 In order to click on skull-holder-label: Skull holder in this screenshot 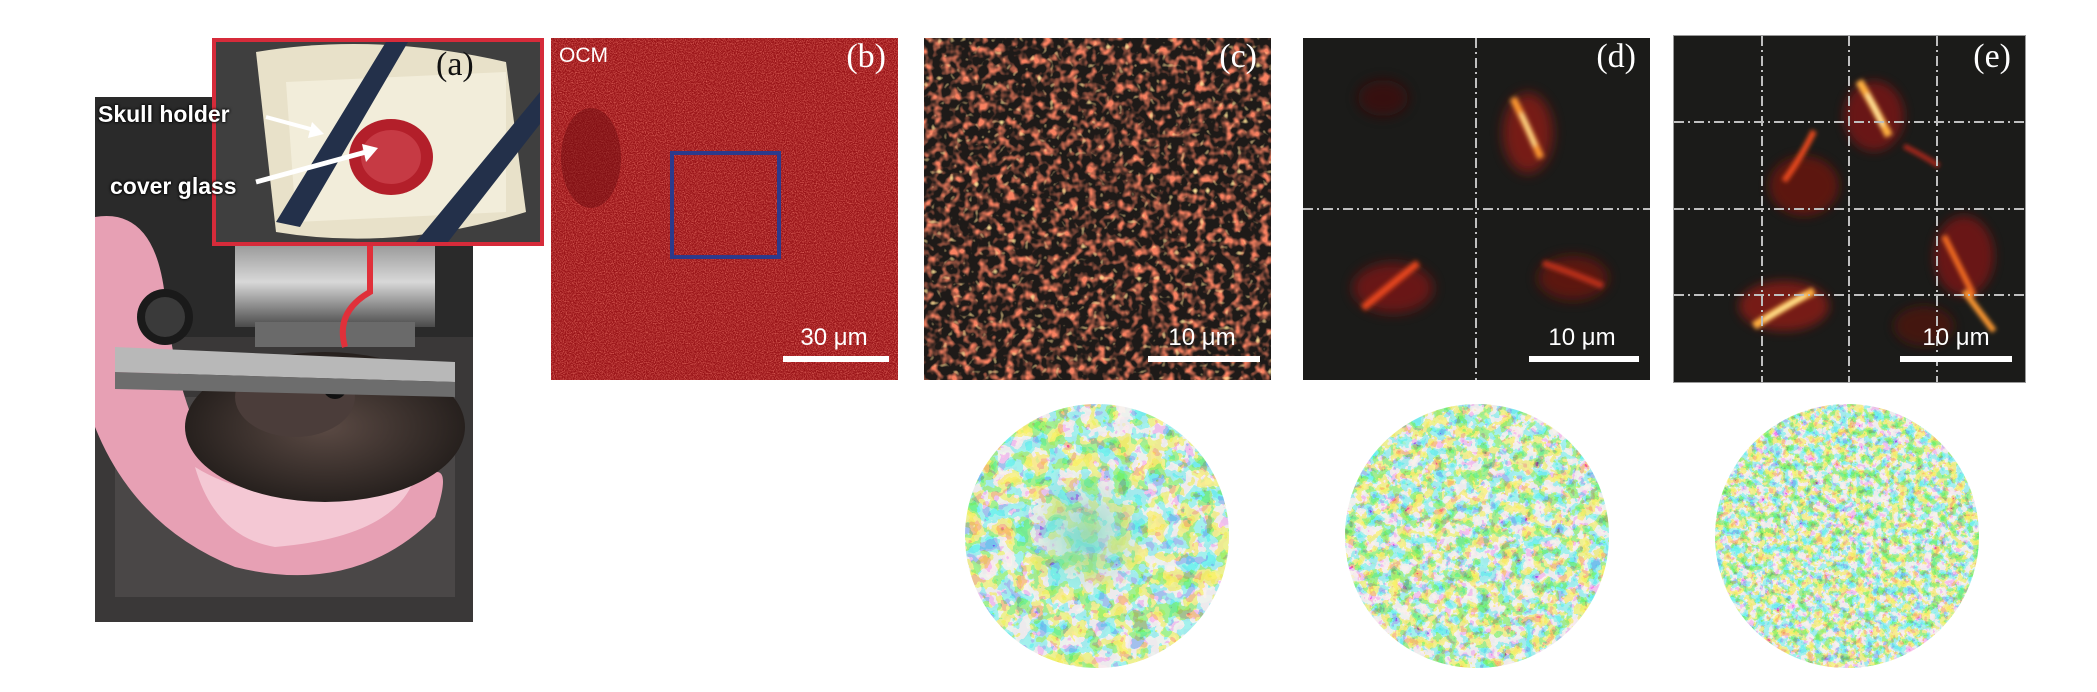, I will do `click(164, 114)`.